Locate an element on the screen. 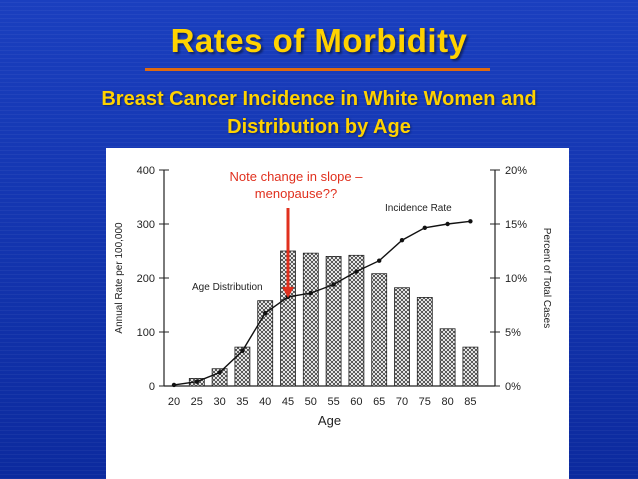 This screenshot has height=479, width=638. x-tick-label: 25 is located at coordinates (197, 402).